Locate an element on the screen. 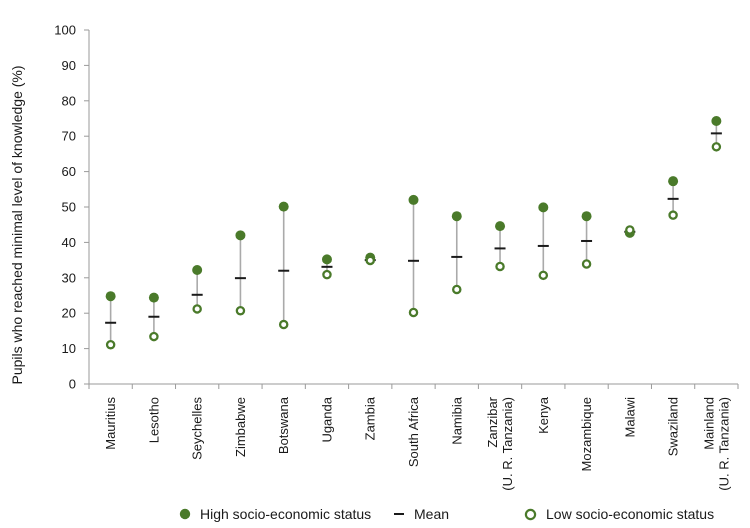 Image resolution: width=750 pixels, height=528 pixels. x-tick-label: Kenya is located at coordinates (543, 415).